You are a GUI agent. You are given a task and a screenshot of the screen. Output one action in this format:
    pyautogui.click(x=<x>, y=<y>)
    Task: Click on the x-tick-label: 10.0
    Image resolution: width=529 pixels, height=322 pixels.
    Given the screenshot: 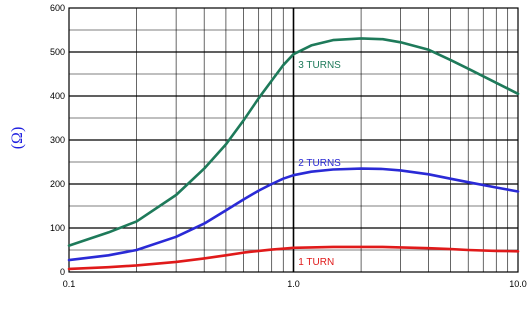 What is the action you would take?
    pyautogui.click(x=518, y=284)
    